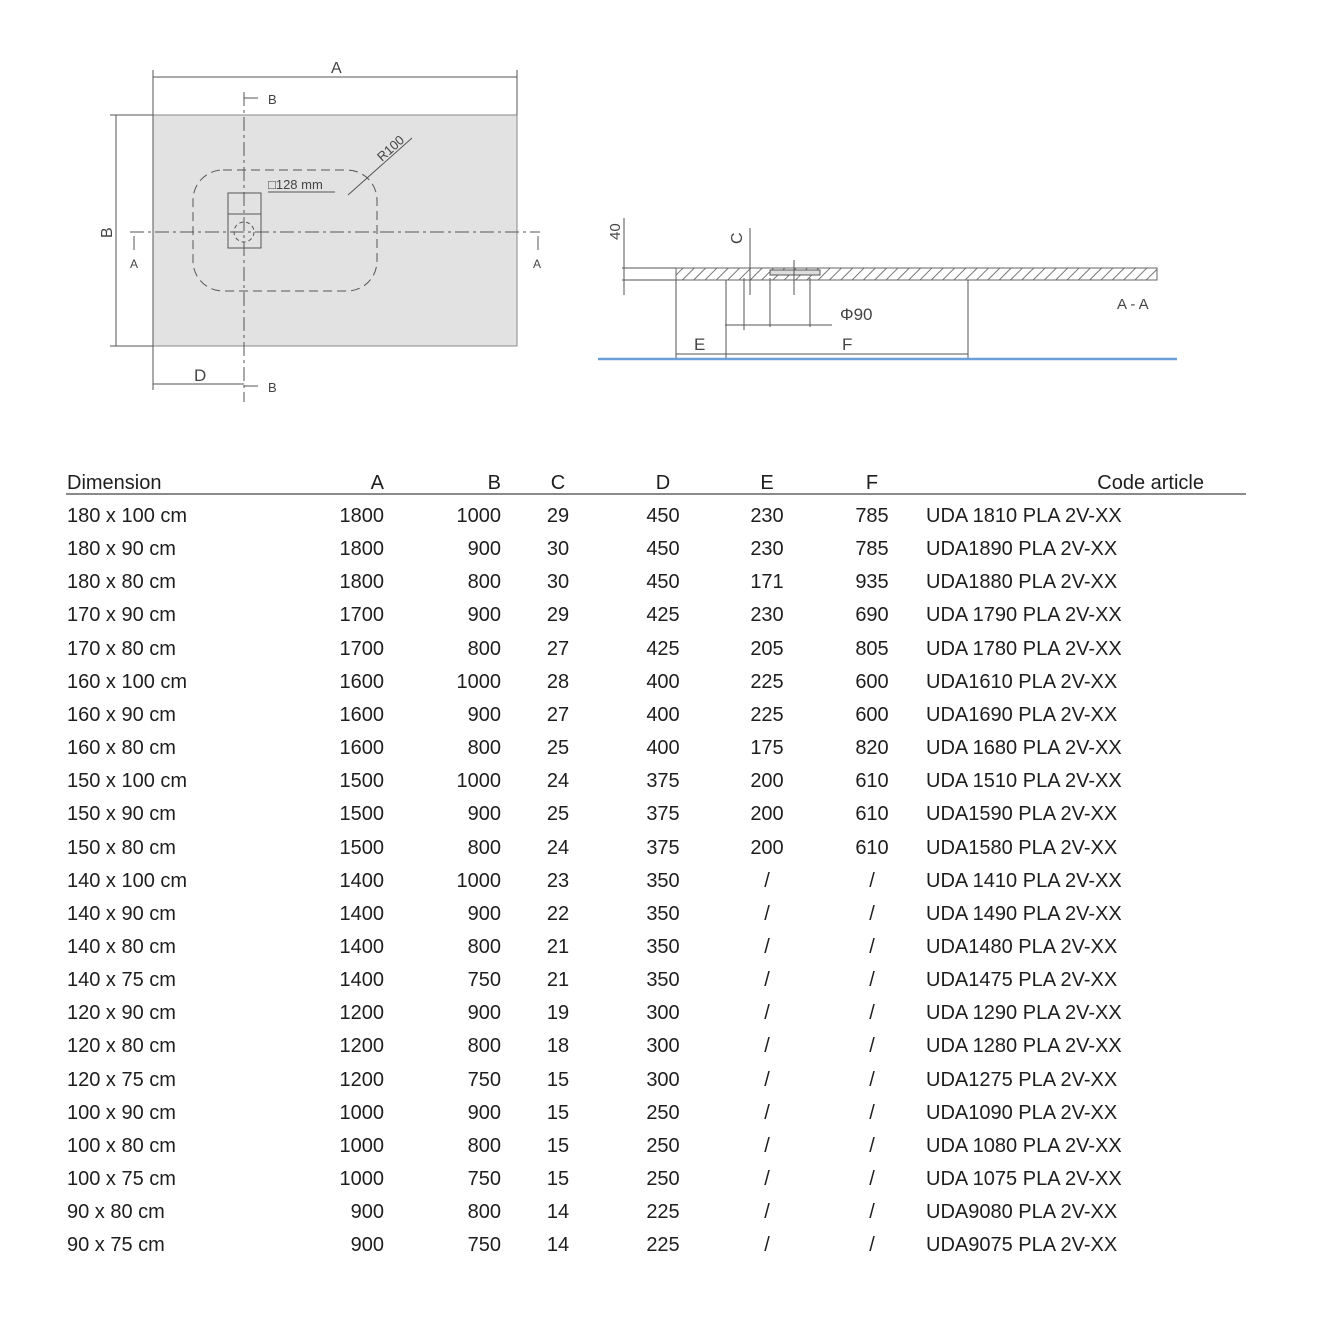 The height and width of the screenshot is (1318, 1318). What do you see at coordinates (767, 648) in the screenshot?
I see `cell-e: 205` at bounding box center [767, 648].